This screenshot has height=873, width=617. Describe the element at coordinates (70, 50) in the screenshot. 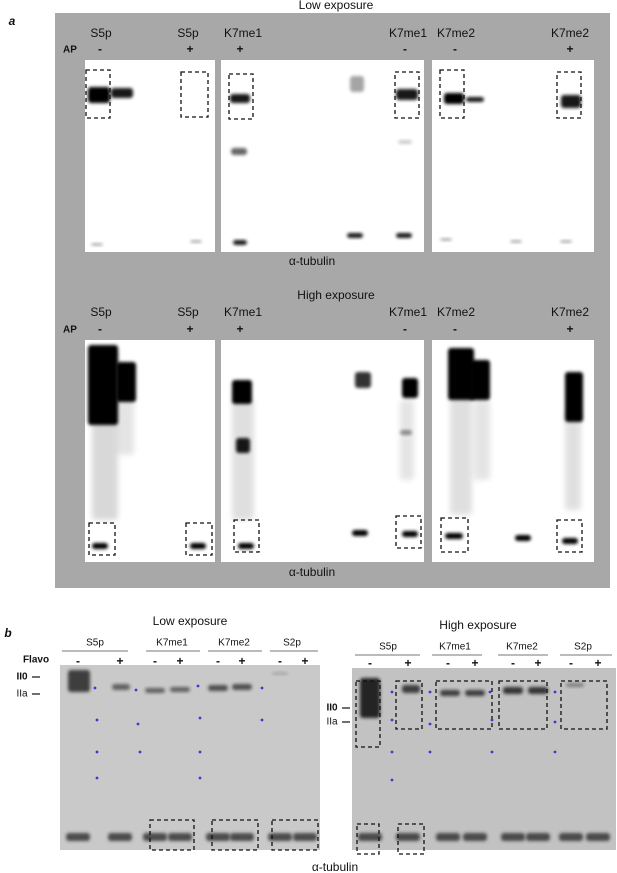

I see `treatment-label: AP` at that location.